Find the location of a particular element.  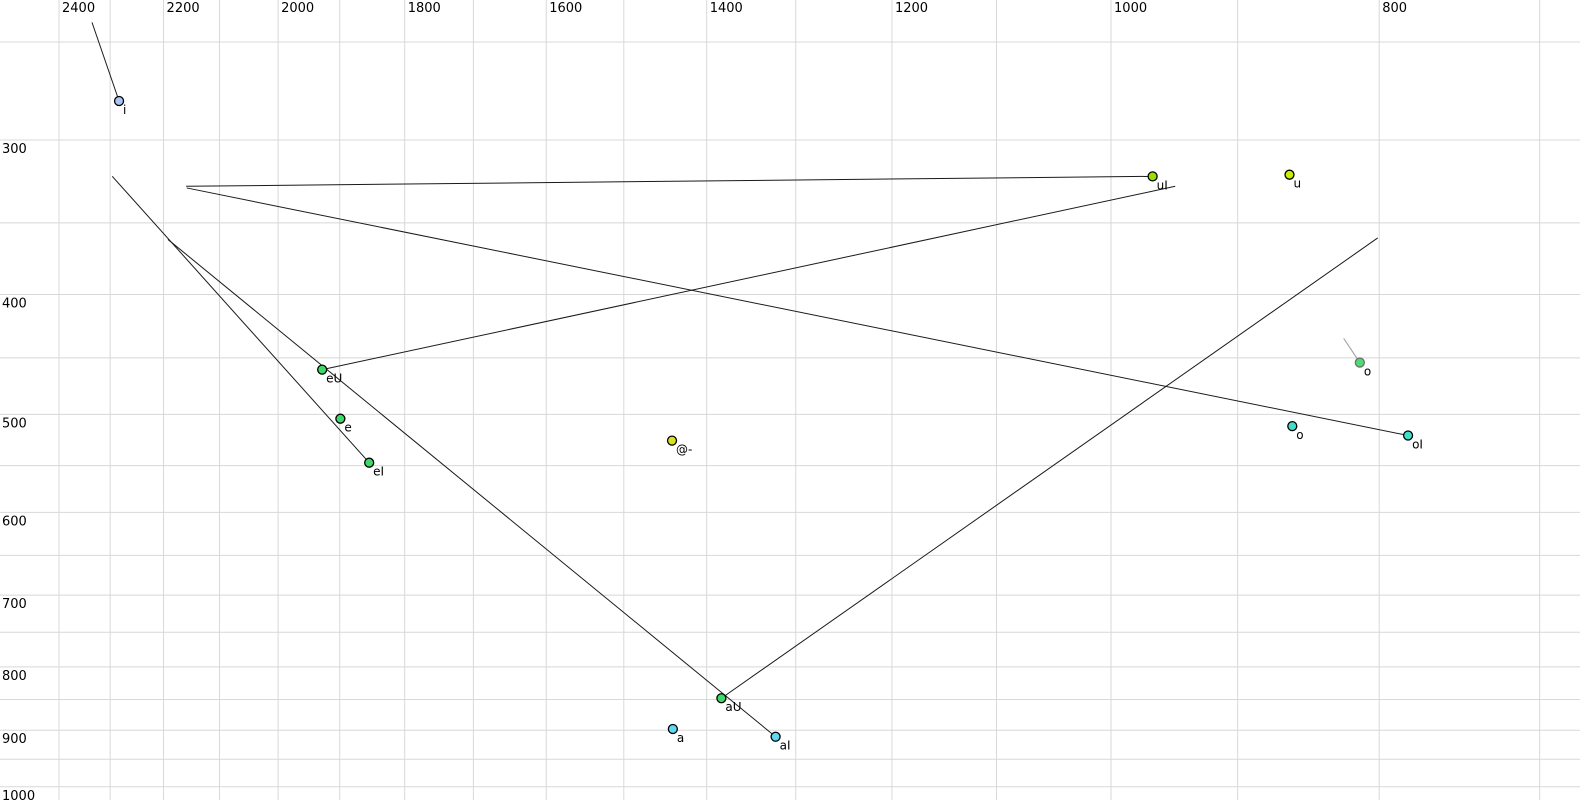

x-tick-label: 2200 is located at coordinates (183, 8).